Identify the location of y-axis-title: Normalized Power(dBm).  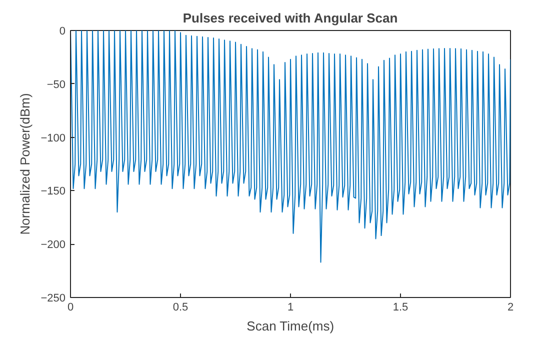
(25, 164).